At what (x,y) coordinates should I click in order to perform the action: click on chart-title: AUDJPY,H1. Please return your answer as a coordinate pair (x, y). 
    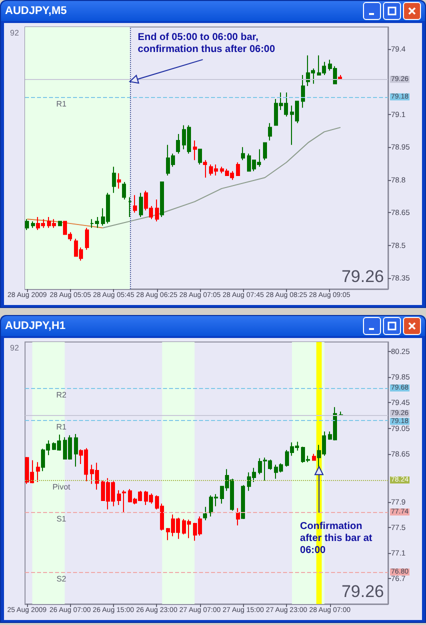
    Looking at the image, I should click on (36, 326).